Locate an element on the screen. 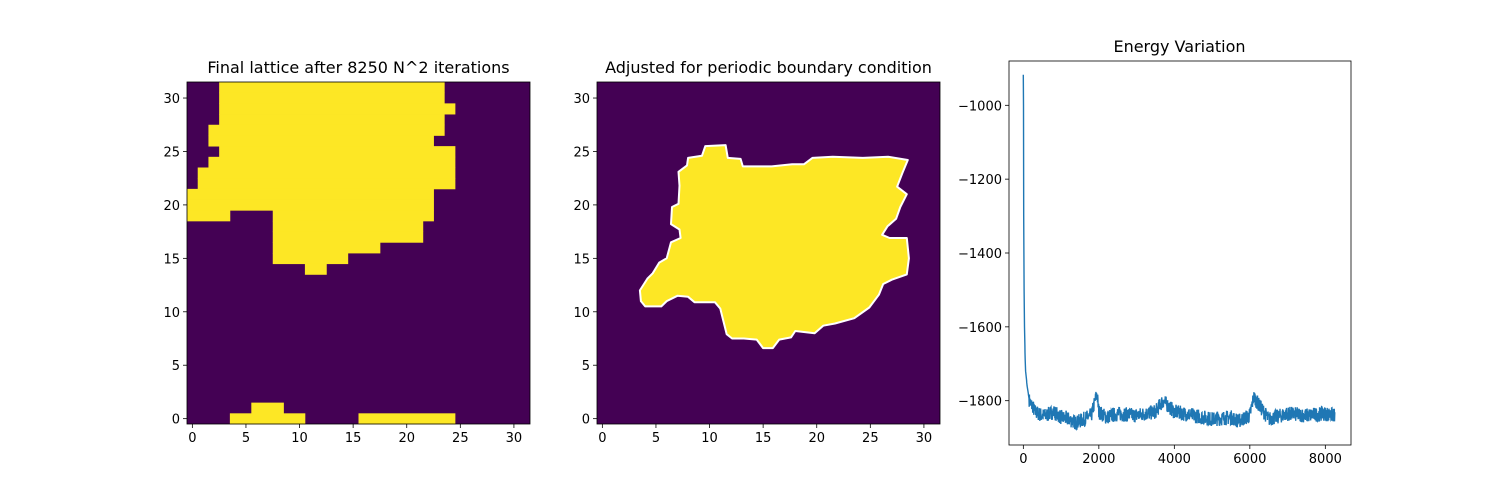 This screenshot has height=500, width=1500. lattice-ytick-label: 25 is located at coordinates (171, 152).